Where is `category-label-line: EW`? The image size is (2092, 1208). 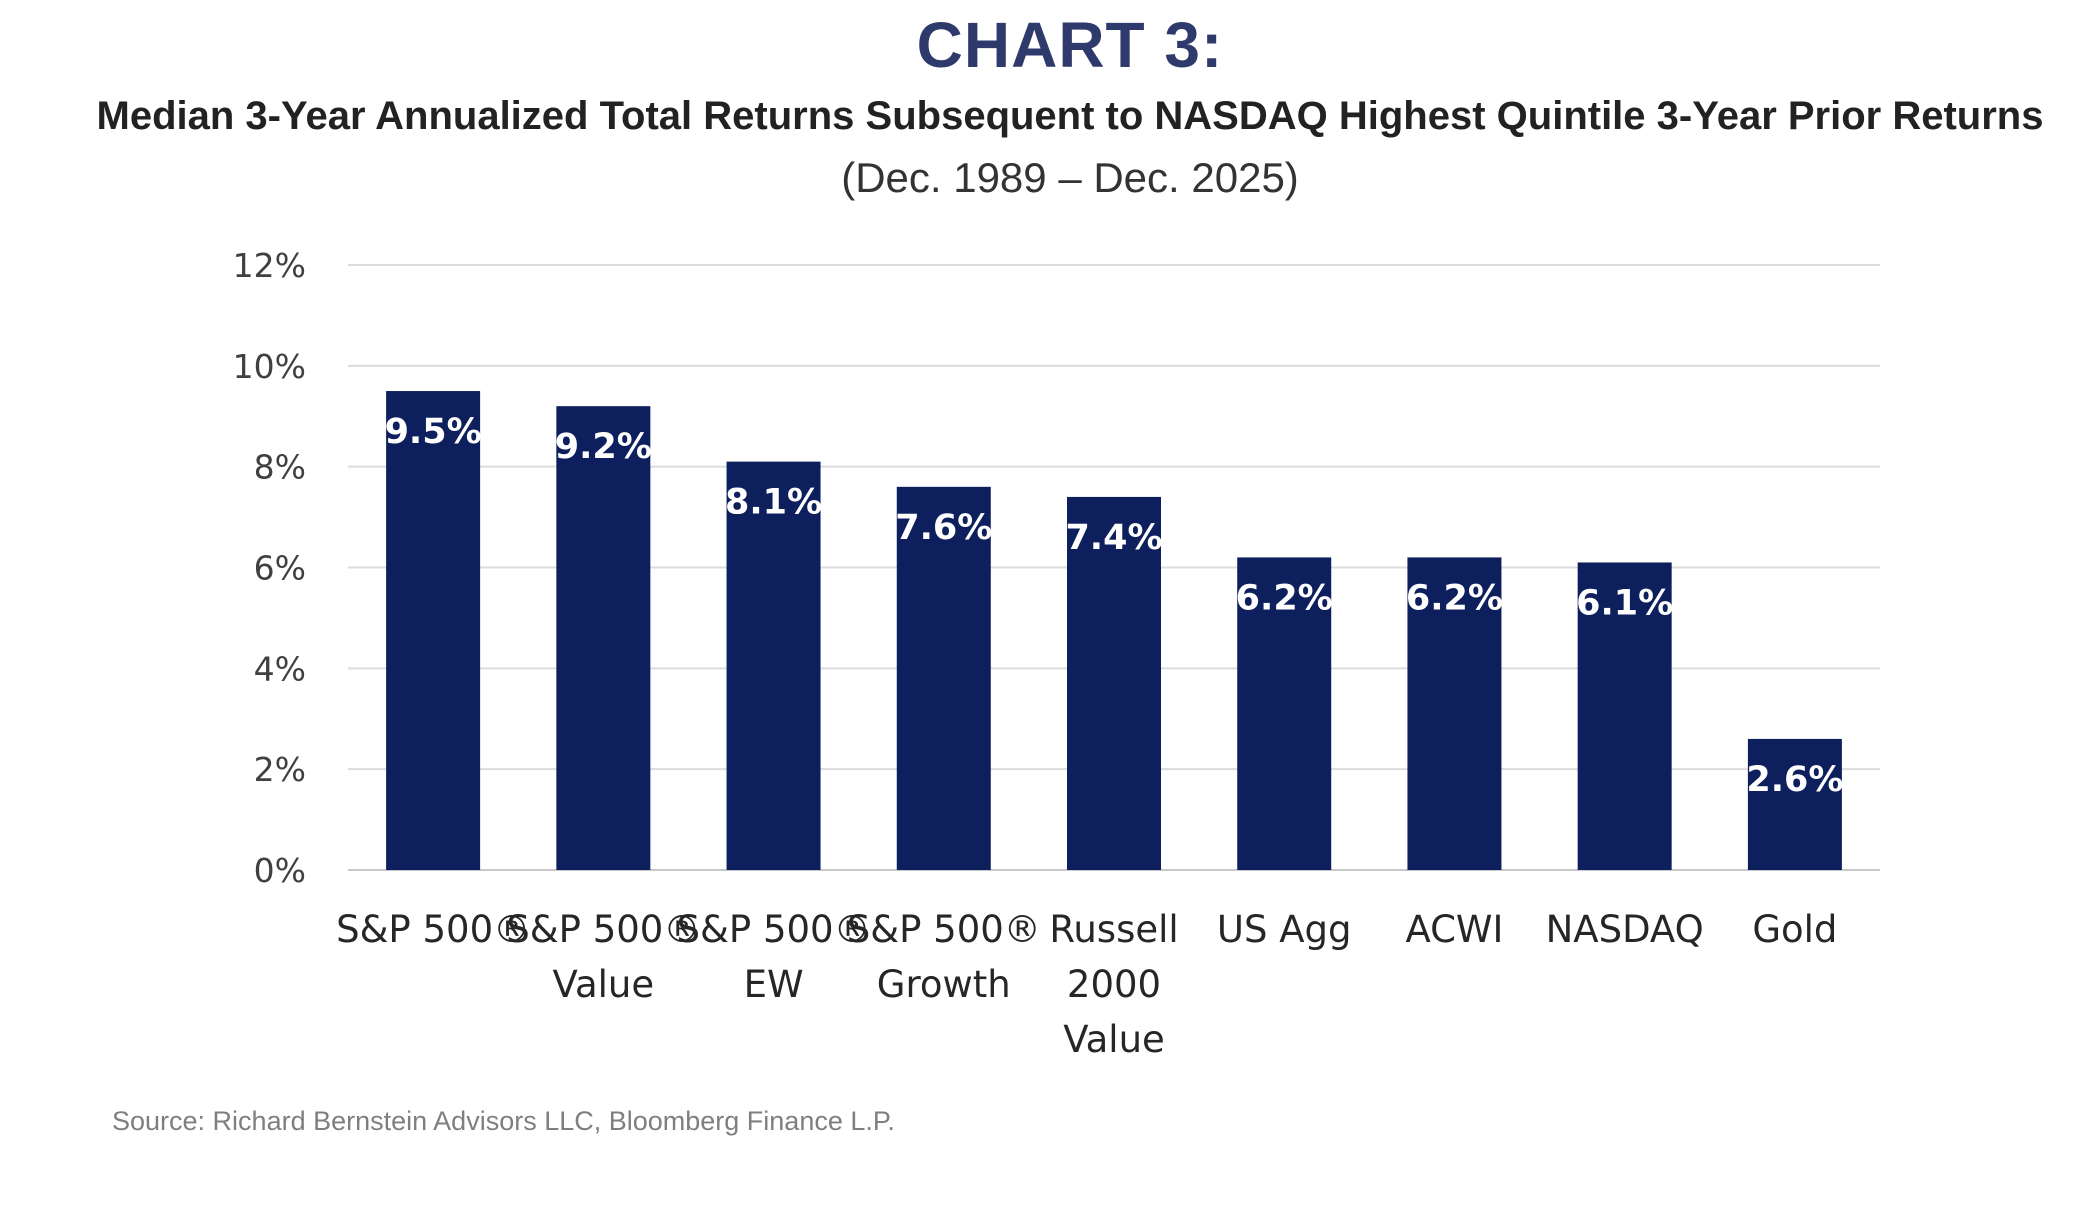 category-label-line: EW is located at coordinates (774, 984).